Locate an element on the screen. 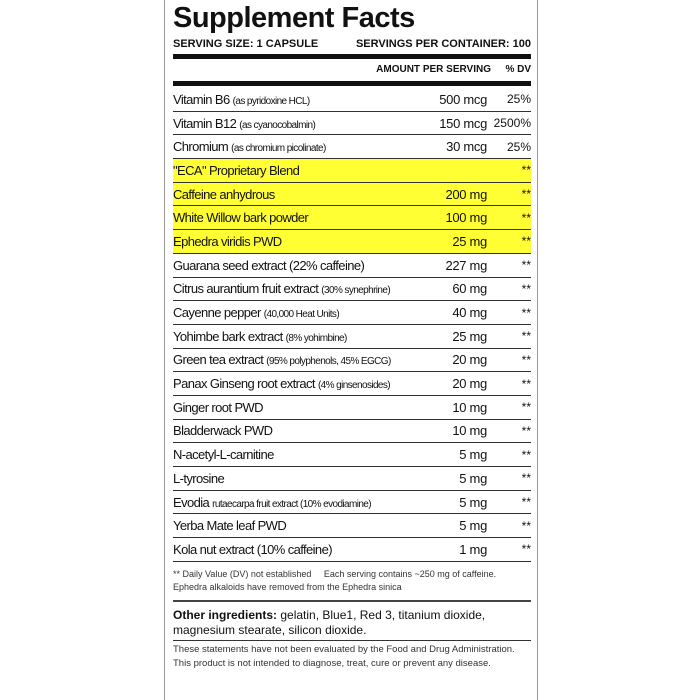 The width and height of the screenshot is (700, 700). servings-per-container: SERVINGS PER CONTAINER: 100 is located at coordinates (443, 44).